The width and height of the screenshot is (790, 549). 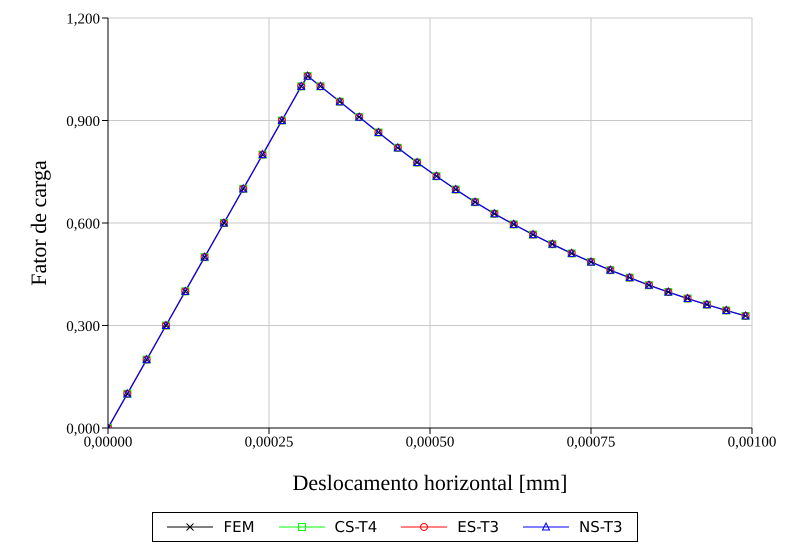 I want to click on legend-label: FEM, so click(x=239, y=527).